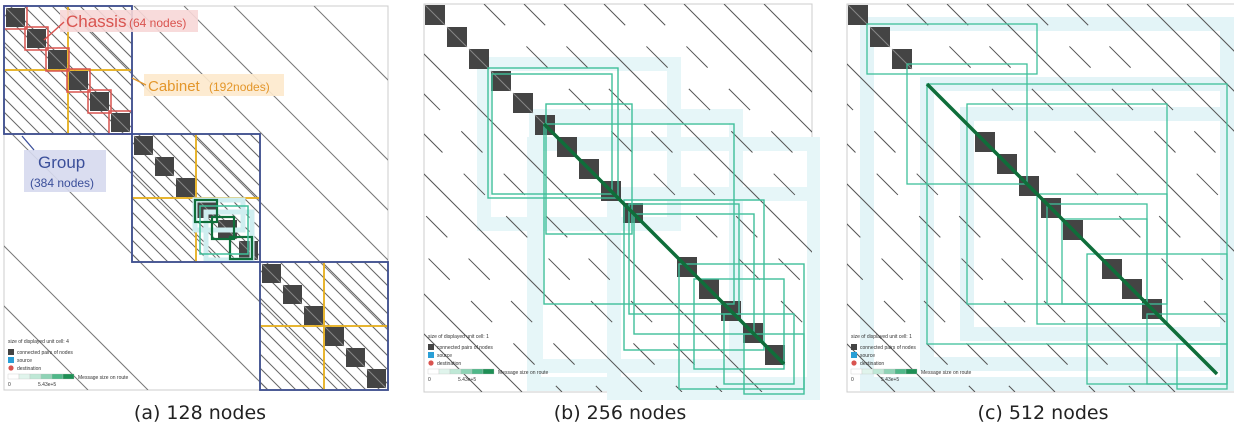 The height and width of the screenshot is (432, 1234). What do you see at coordinates (458, 337) in the screenshot?
I see `legend-title: size of displayed unit cell: 1` at bounding box center [458, 337].